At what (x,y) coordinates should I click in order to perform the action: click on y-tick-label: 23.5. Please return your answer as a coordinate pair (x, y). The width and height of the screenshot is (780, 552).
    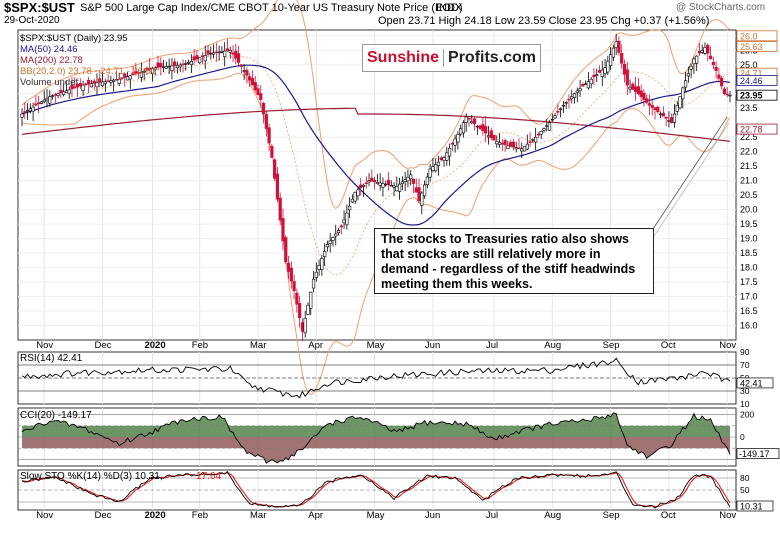
    Looking at the image, I should click on (749, 108).